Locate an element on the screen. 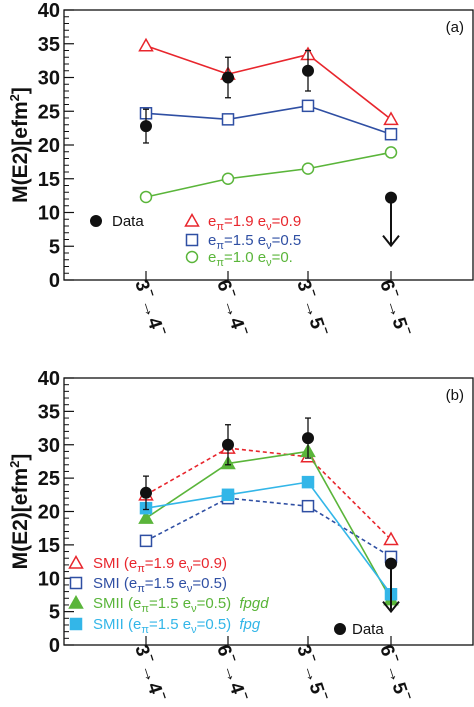 The width and height of the screenshot is (474, 707). legend-label: SMI (eπ=1.9 eν=0.9) is located at coordinates (160, 565).